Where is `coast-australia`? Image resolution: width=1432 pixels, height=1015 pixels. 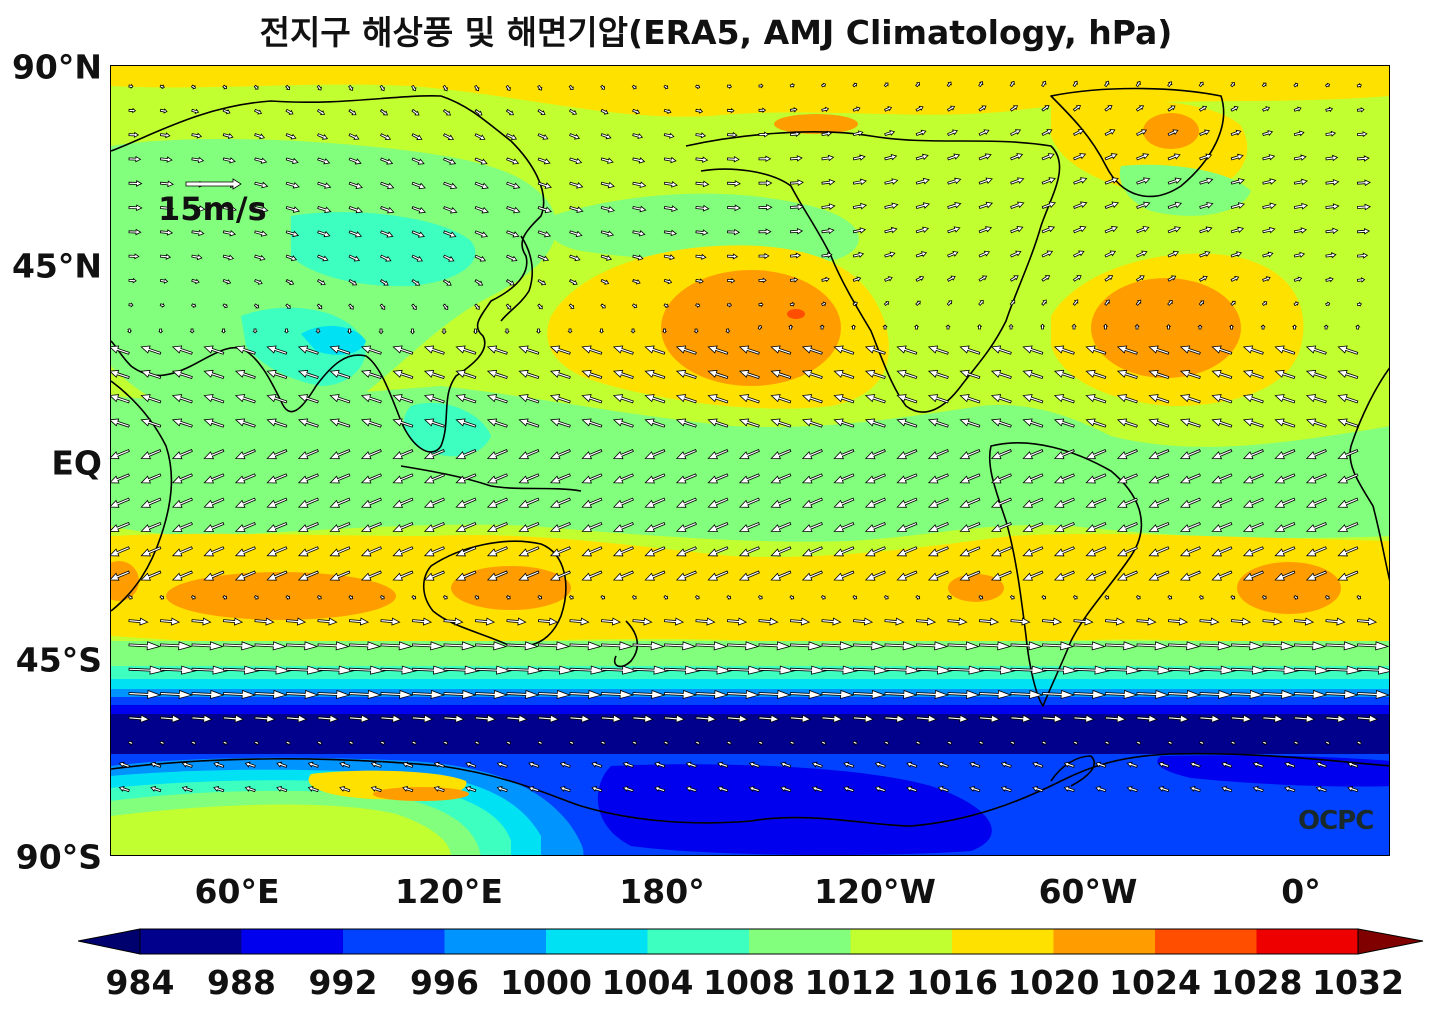
coast-australia is located at coordinates (494, 593).